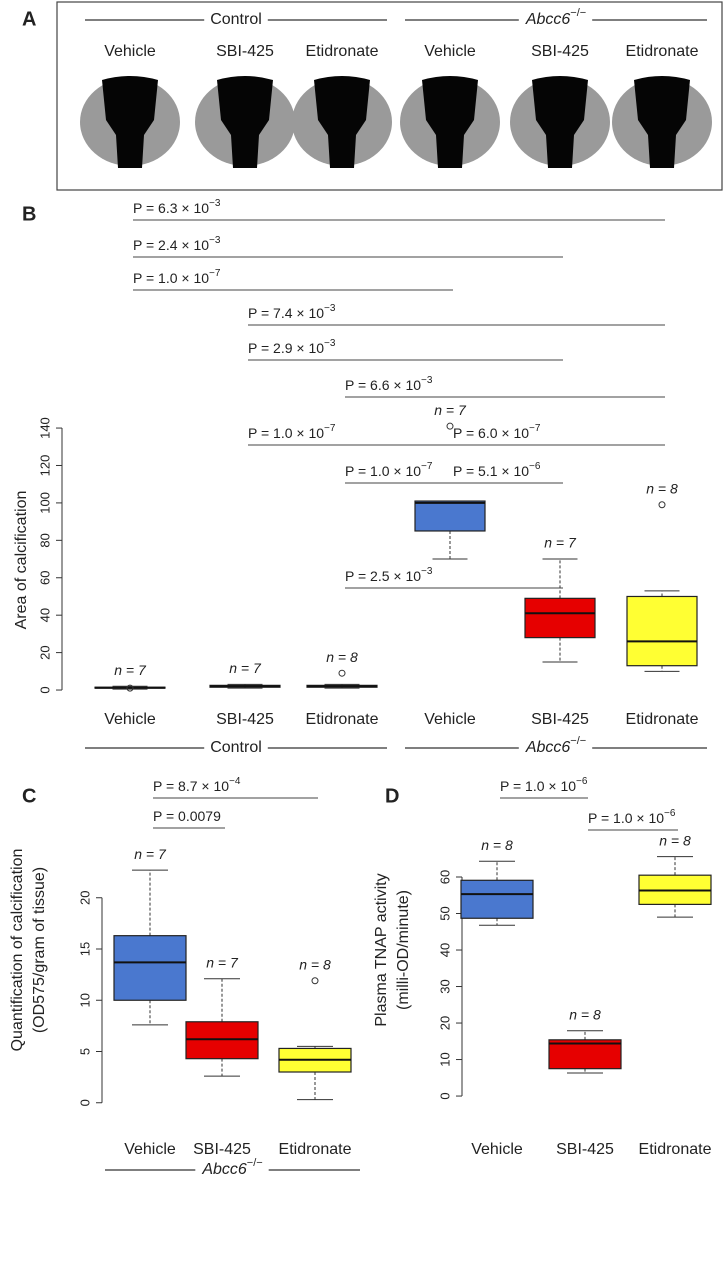  I want to click on y-tick-label: 140, so click(44, 428).